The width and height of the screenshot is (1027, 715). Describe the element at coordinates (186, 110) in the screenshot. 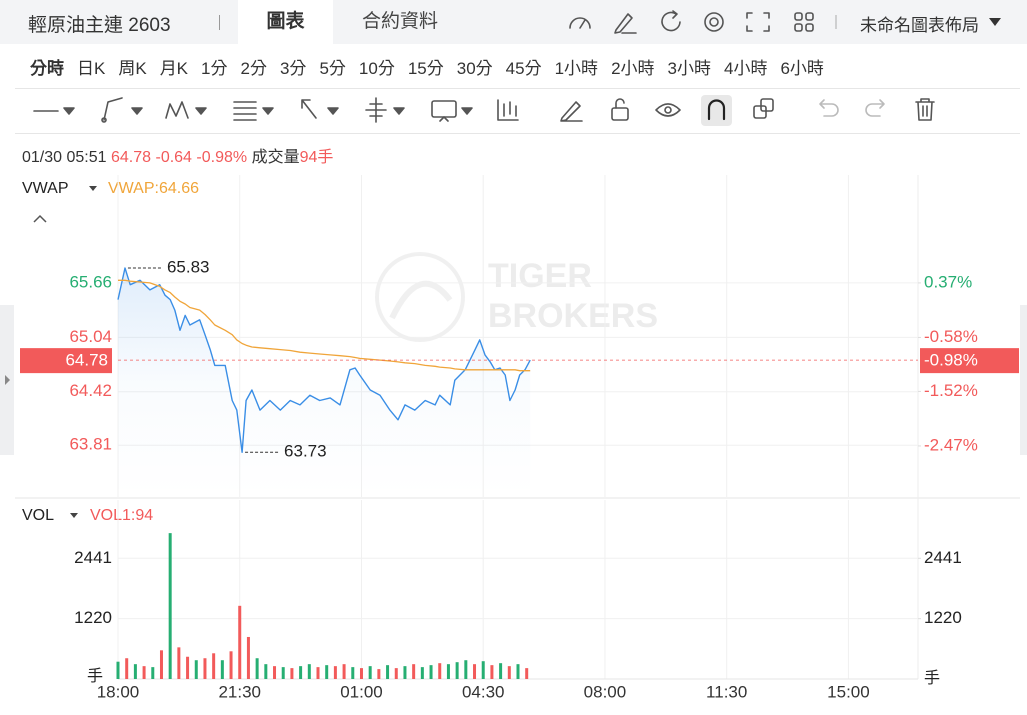

I see `pattern-tool` at that location.